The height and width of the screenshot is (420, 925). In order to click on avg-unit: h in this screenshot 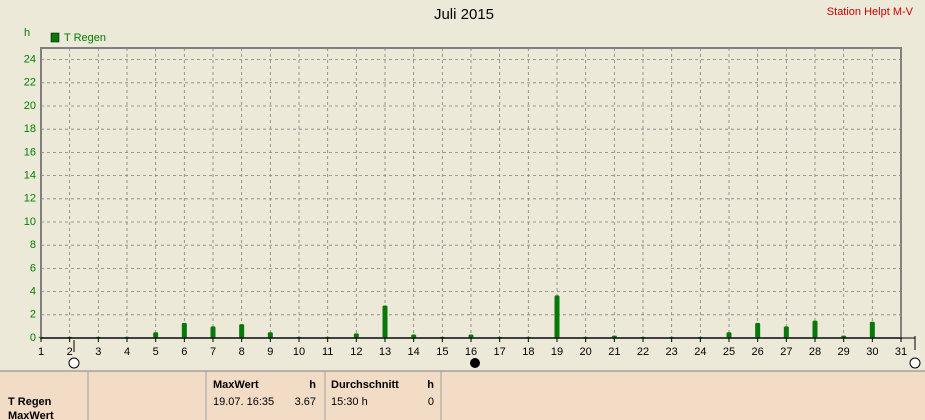, I will do `click(430, 385)`.